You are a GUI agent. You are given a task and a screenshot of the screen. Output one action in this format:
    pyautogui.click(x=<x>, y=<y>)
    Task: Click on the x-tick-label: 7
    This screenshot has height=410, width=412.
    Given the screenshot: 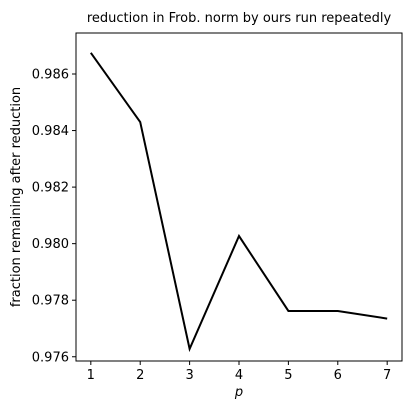 What is the action you would take?
    pyautogui.click(x=387, y=375)
    